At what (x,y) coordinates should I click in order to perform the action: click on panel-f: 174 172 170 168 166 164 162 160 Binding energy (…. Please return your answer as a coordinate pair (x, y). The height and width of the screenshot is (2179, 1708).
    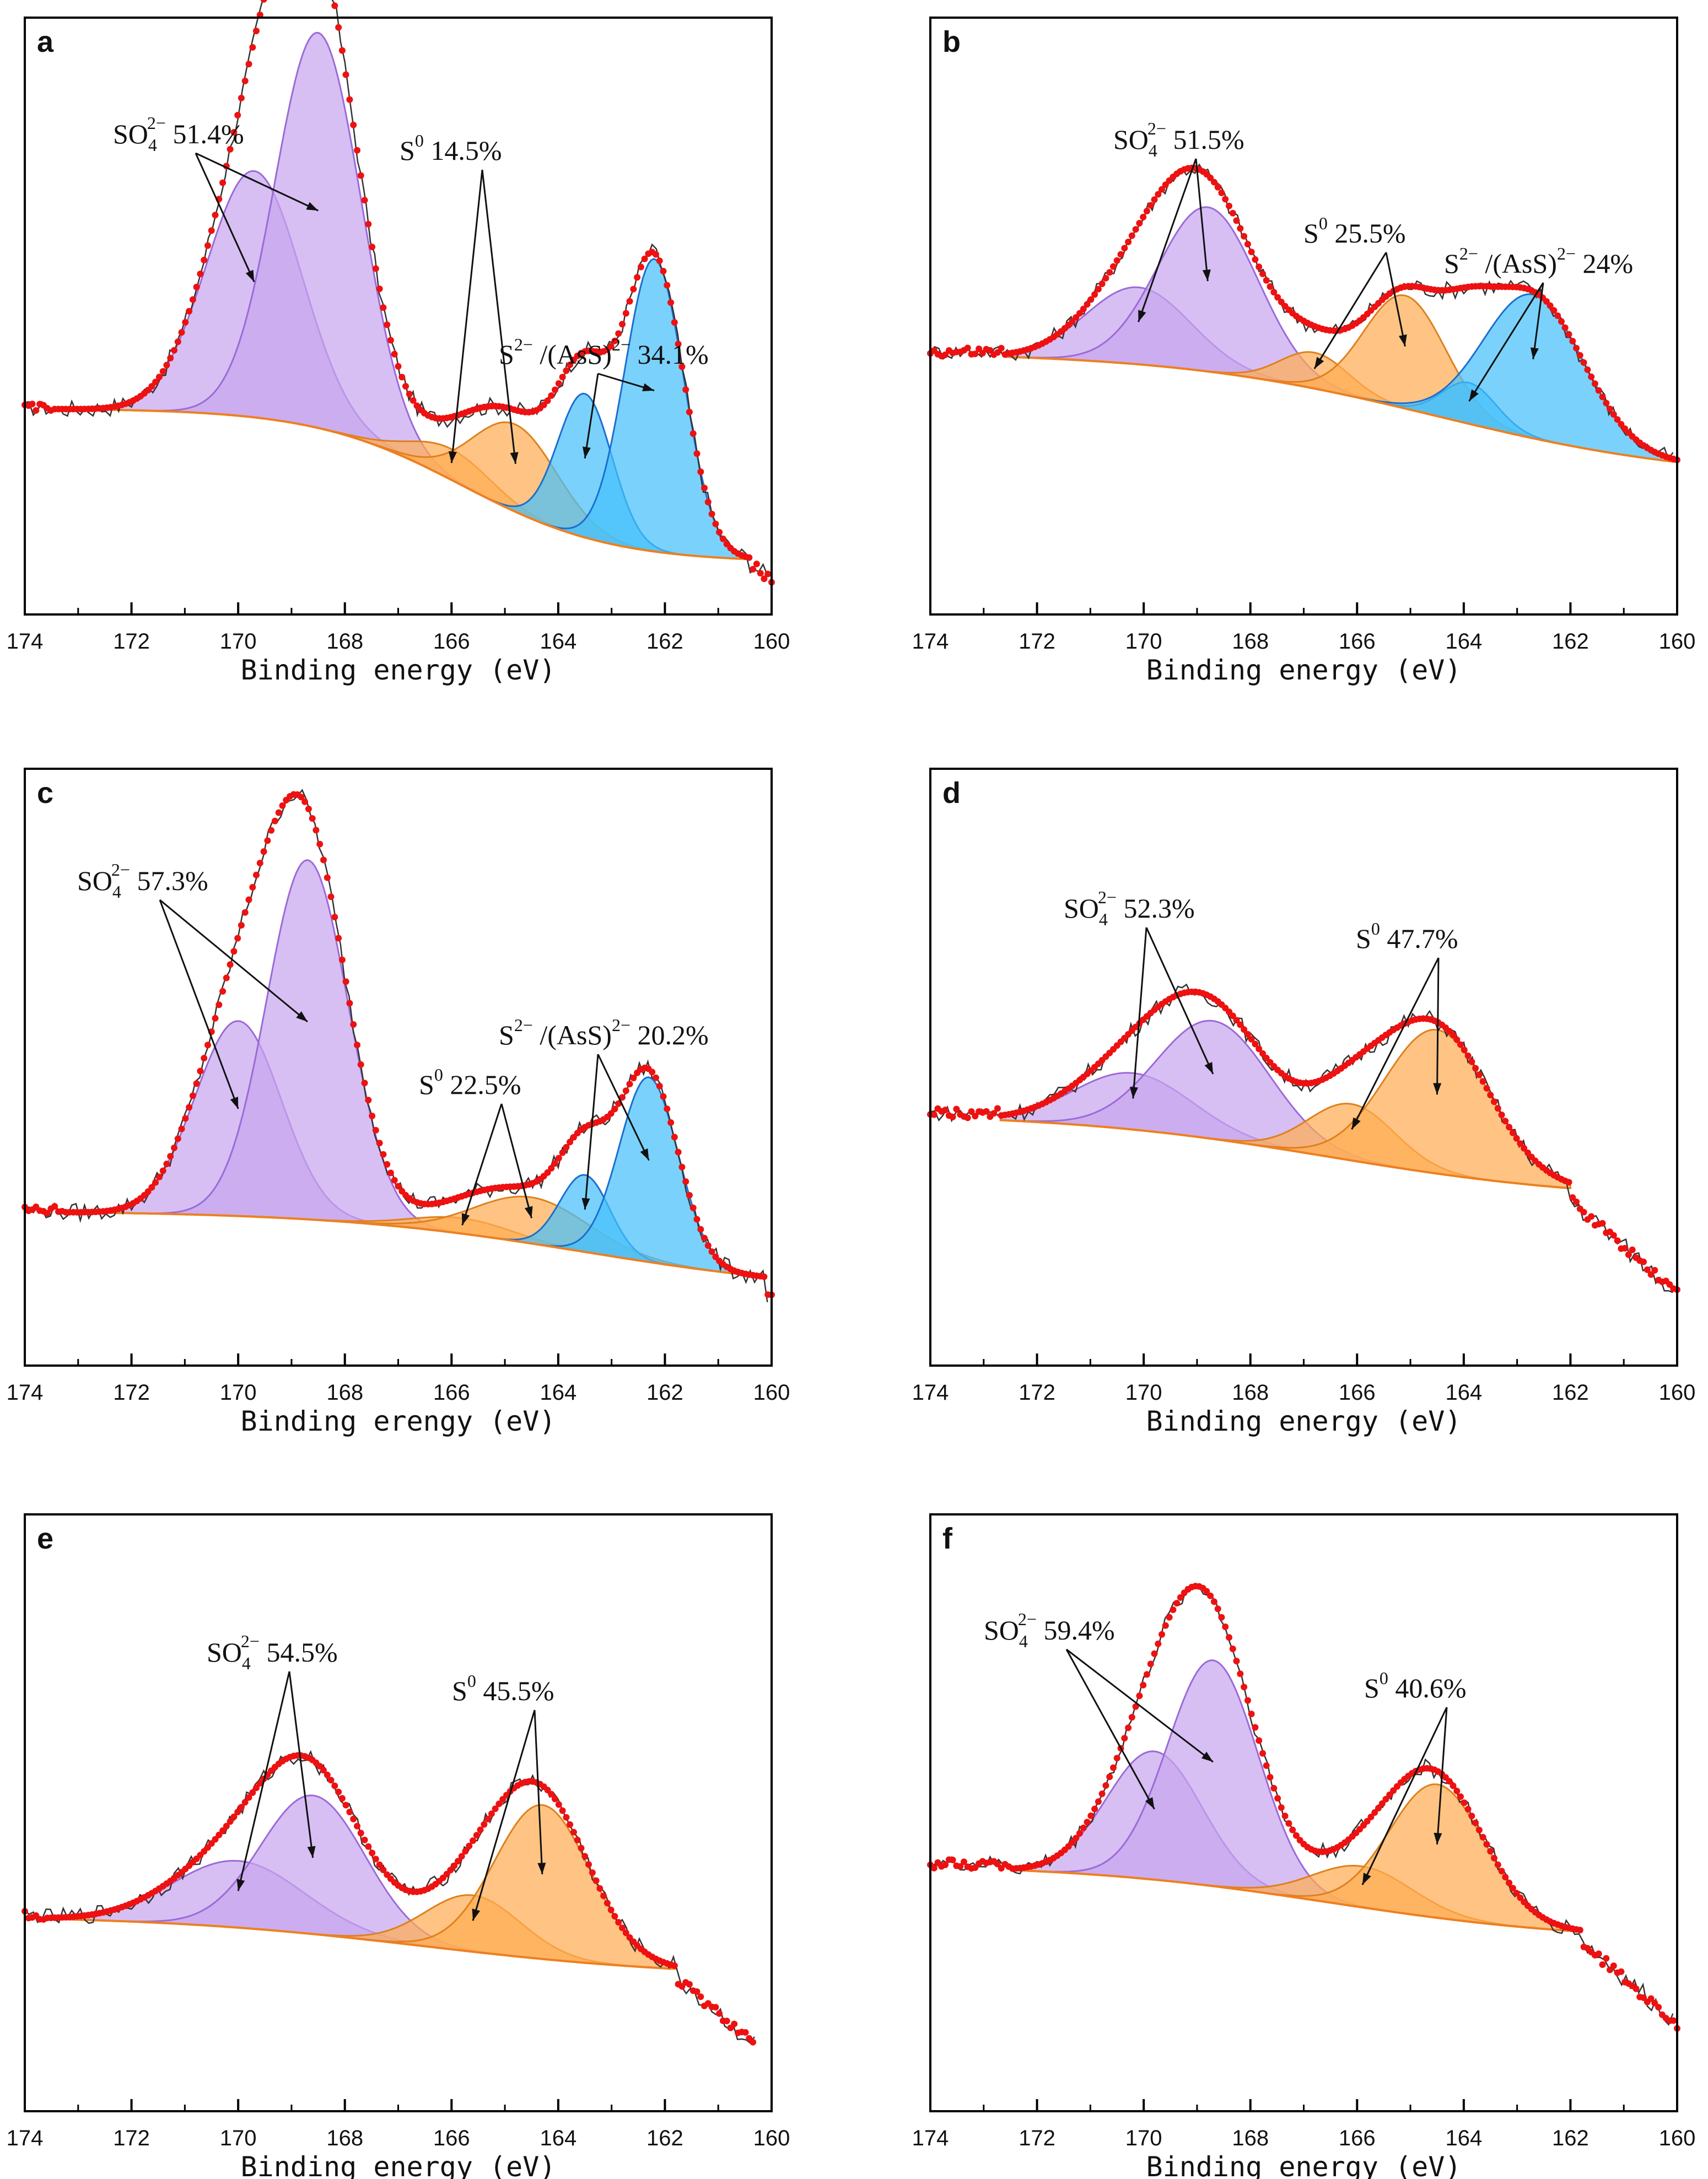
    Looking at the image, I should click on (1303, 1846).